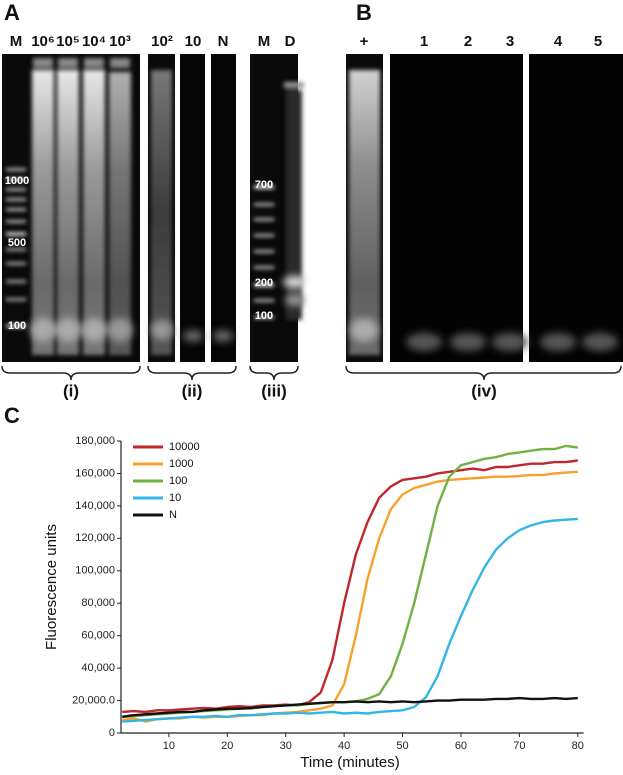 Image resolution: width=623 pixels, height=775 pixels. I want to click on ladder-label: 200, so click(264, 283).